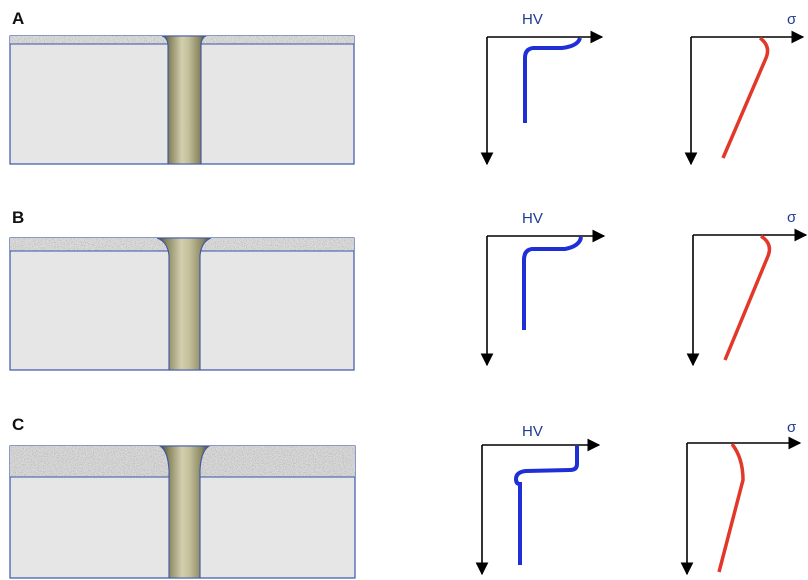 Image resolution: width=808 pixels, height=580 pixels. What do you see at coordinates (18, 217) in the screenshot?
I see `row-label: B` at bounding box center [18, 217].